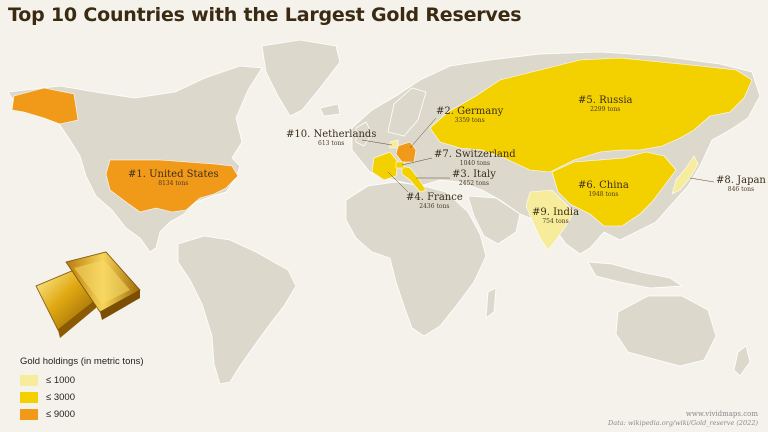 The height and width of the screenshot is (432, 768). I want to click on label-name: #2. Germany, so click(470, 111).